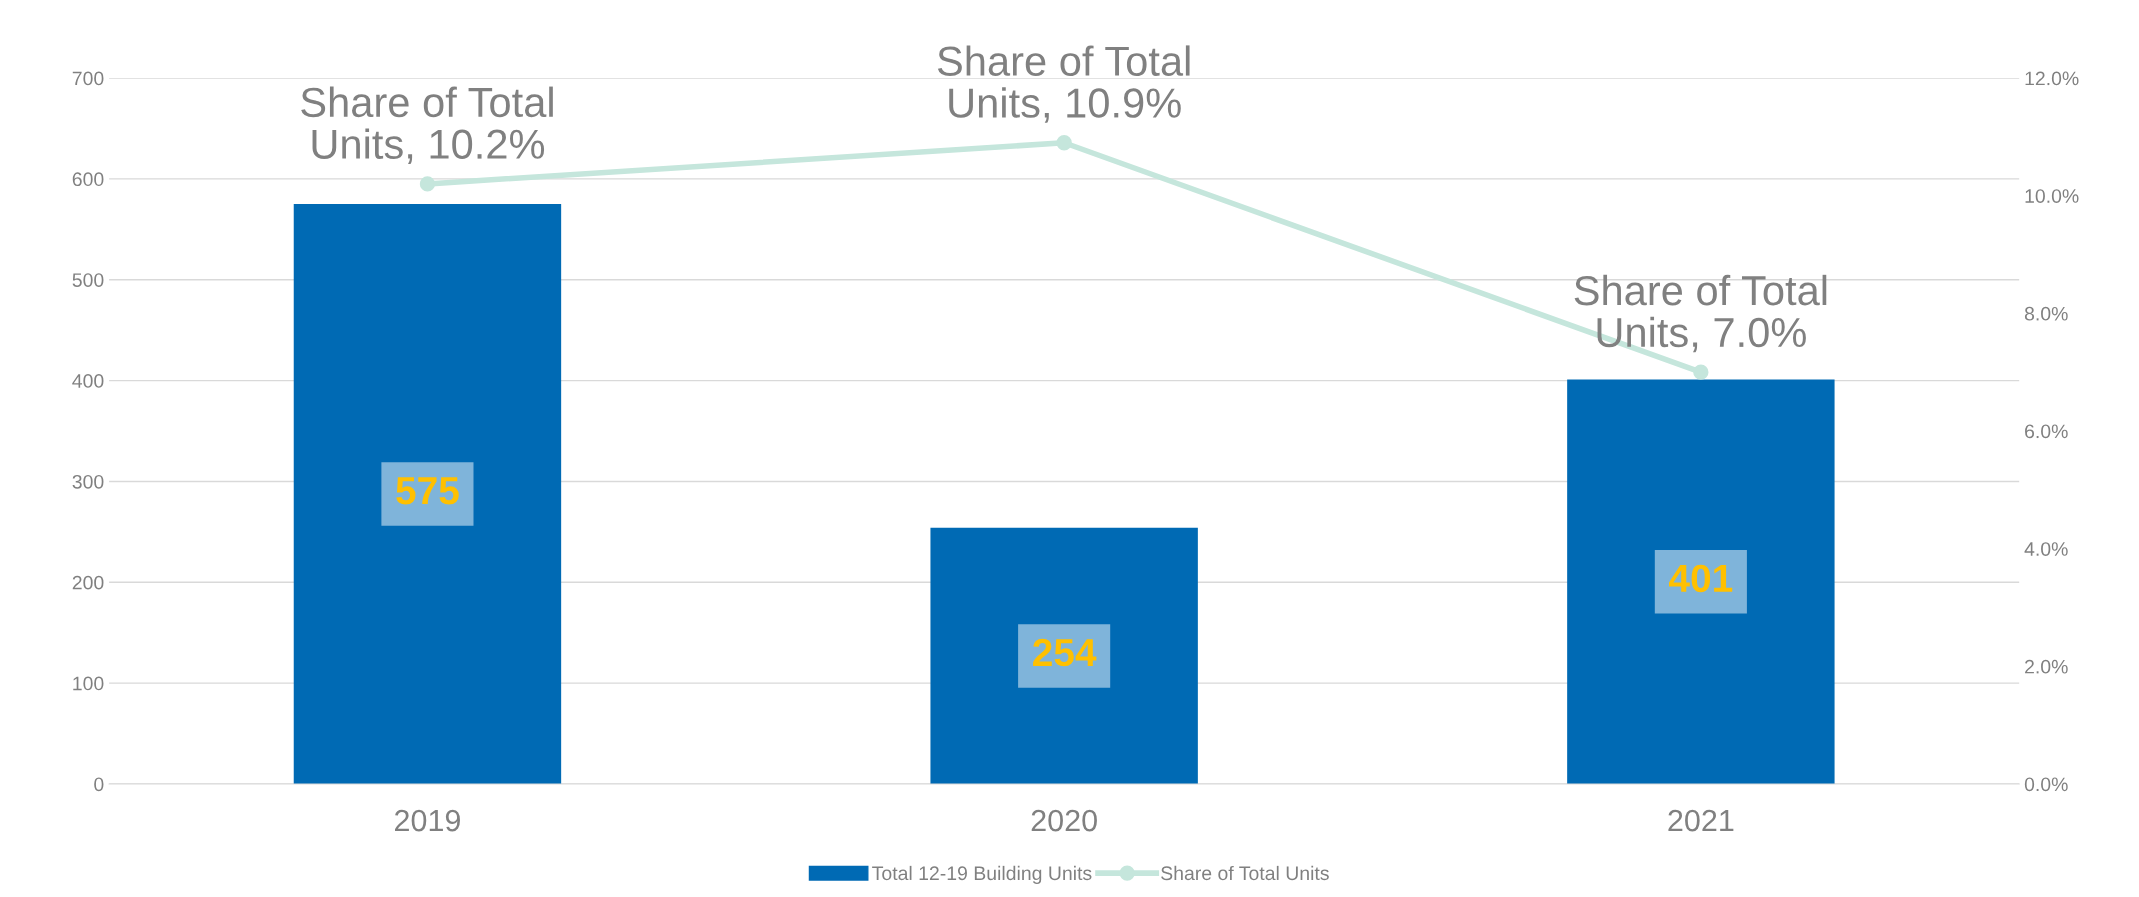  What do you see at coordinates (2046, 784) in the screenshot?
I see `y2-tick-label: 0.0%` at bounding box center [2046, 784].